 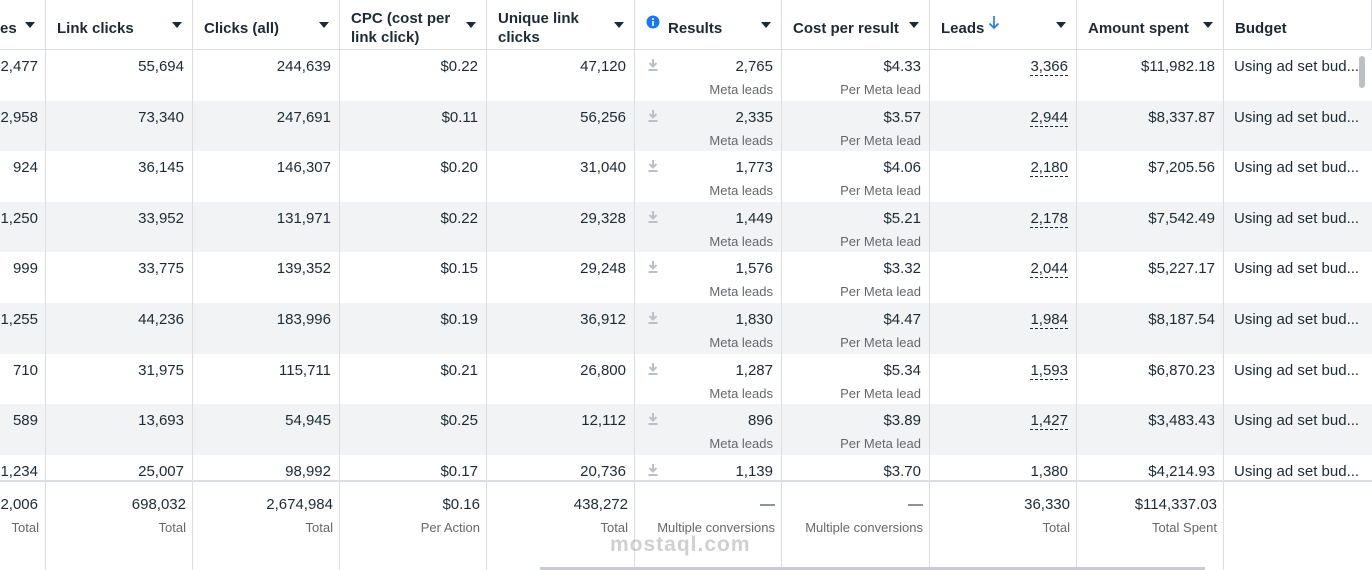 What do you see at coordinates (754, 218) in the screenshot?
I see `cell-value: 1,449` at bounding box center [754, 218].